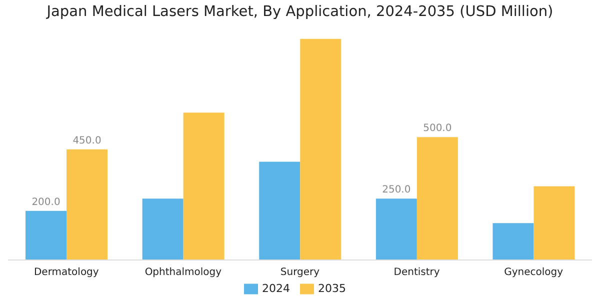 This screenshot has height=300, width=600. Describe the element at coordinates (300, 272) in the screenshot. I see `x-tick-label: Surgery` at that location.